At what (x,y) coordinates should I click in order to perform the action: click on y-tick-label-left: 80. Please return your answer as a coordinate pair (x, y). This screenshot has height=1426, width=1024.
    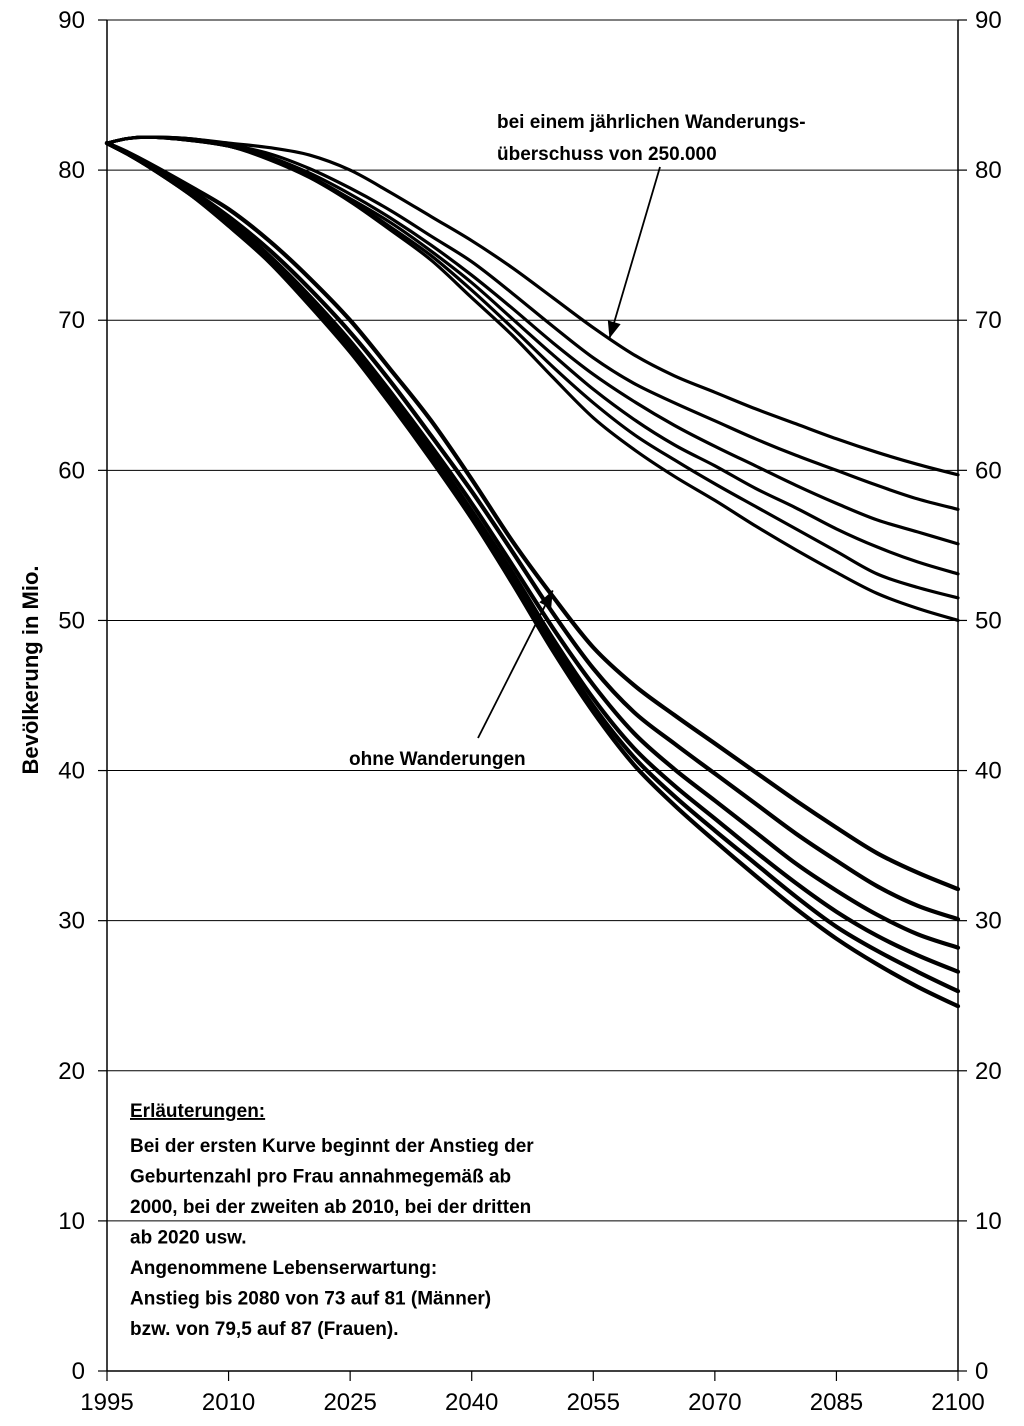
    Looking at the image, I should click on (71, 170).